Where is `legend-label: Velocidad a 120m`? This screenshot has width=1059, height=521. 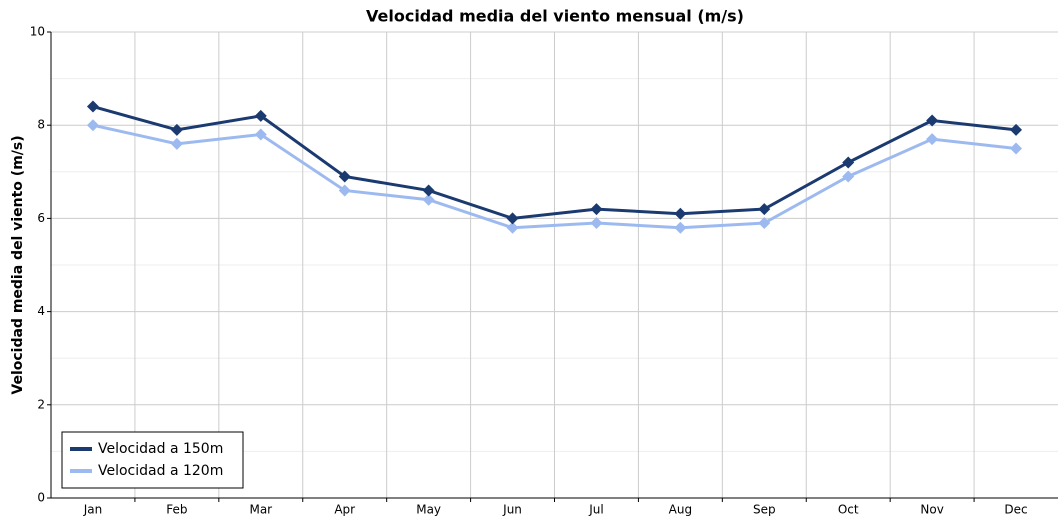
legend-label: Velocidad a 120m is located at coordinates (160, 471).